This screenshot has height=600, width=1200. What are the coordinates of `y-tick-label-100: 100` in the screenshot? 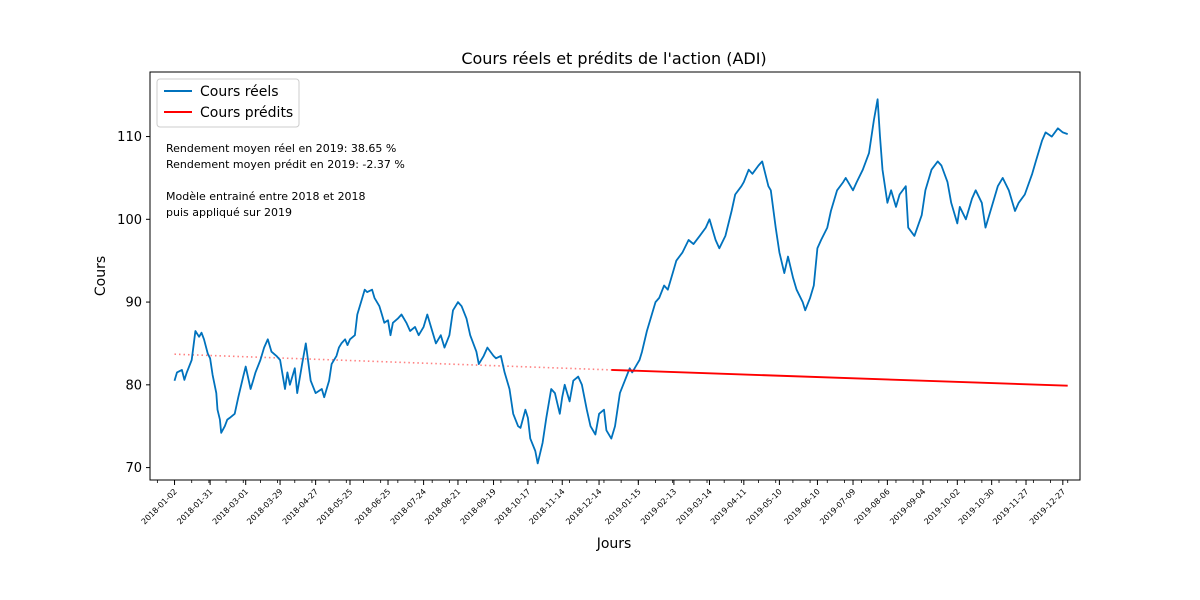 It's located at (129, 220).